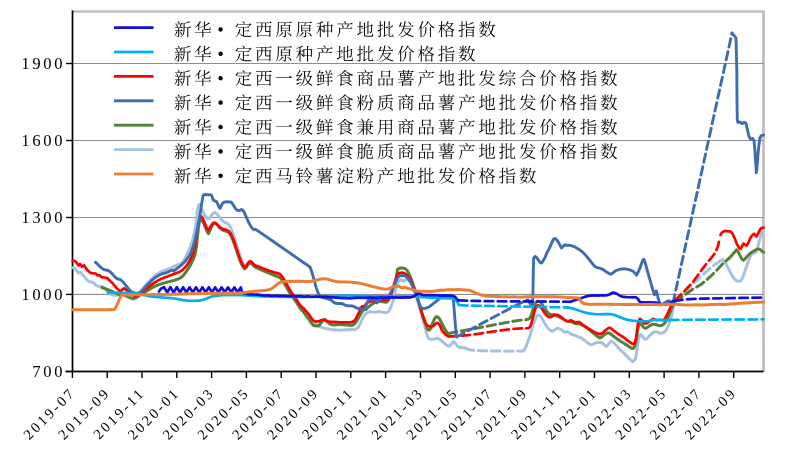 Image resolution: width=791 pixels, height=464 pixels. Describe the element at coordinates (43, 294) in the screenshot. I see `svg-text: 1000` at that location.